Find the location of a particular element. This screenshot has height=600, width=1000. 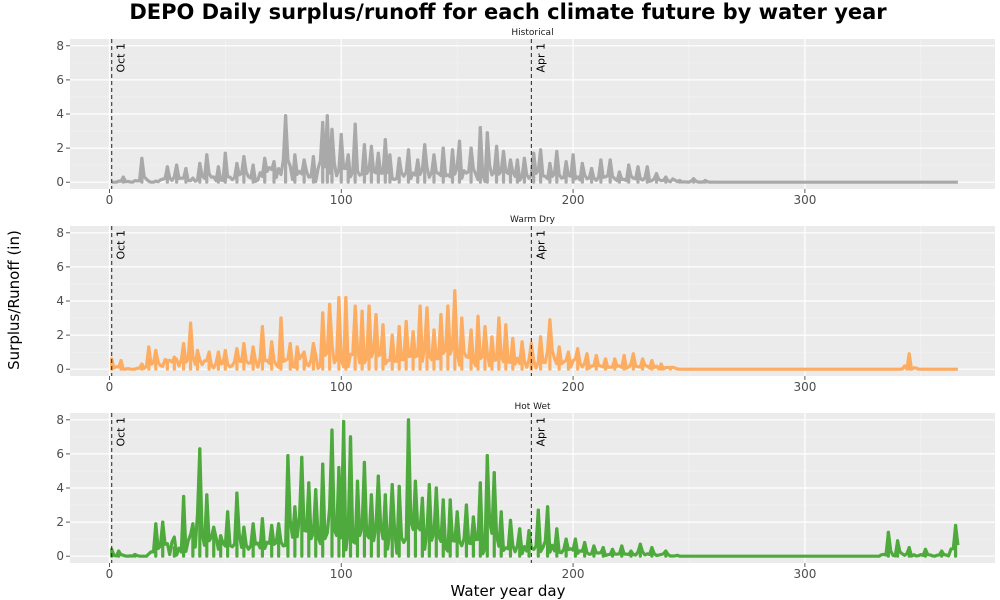

x-axis-label: Water year day is located at coordinates (508, 591).